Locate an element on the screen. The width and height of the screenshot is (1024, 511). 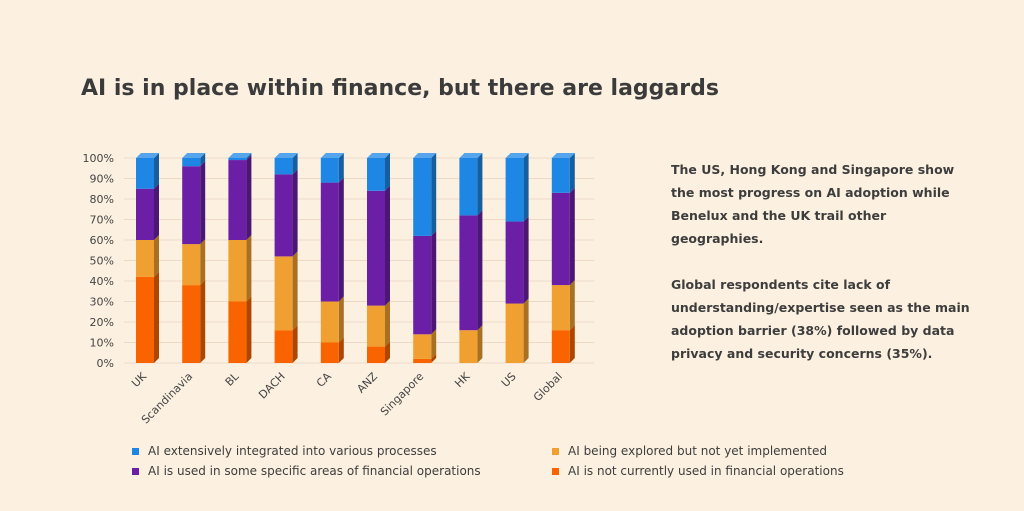
y-tick-label: 100% is located at coordinates (98, 158).